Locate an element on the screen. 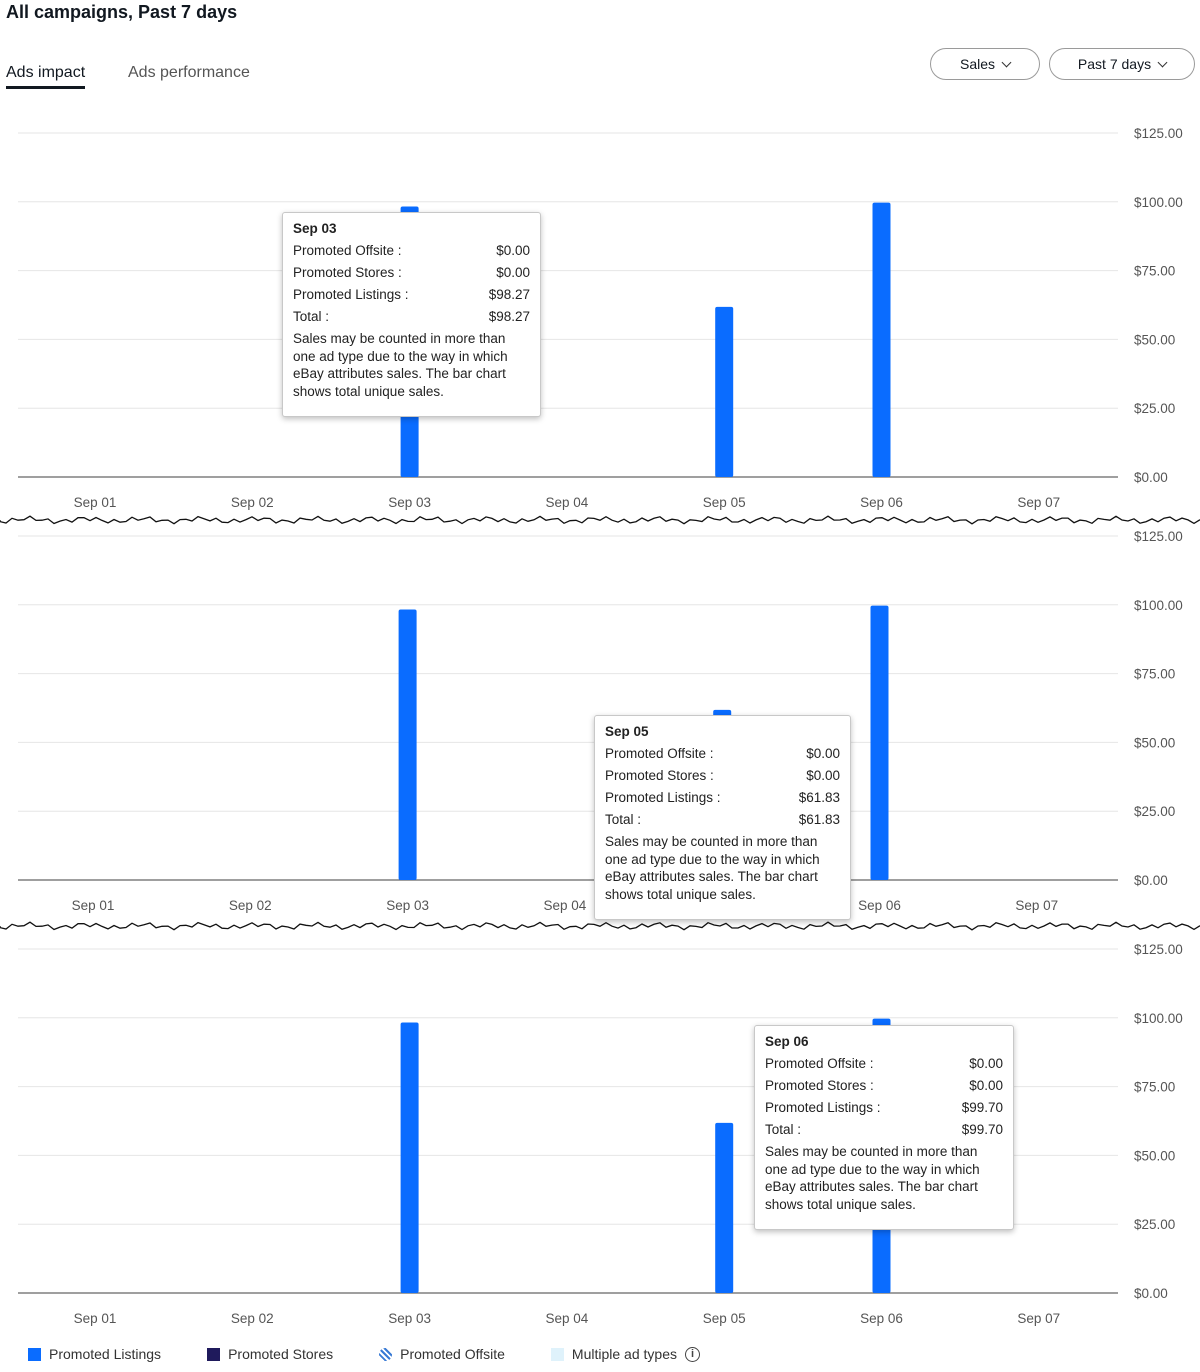 Image resolution: width=1200 pixels, height=1372 pixels. legend-item-promoted-listings: Promoted Listings is located at coordinates (94, 1354).